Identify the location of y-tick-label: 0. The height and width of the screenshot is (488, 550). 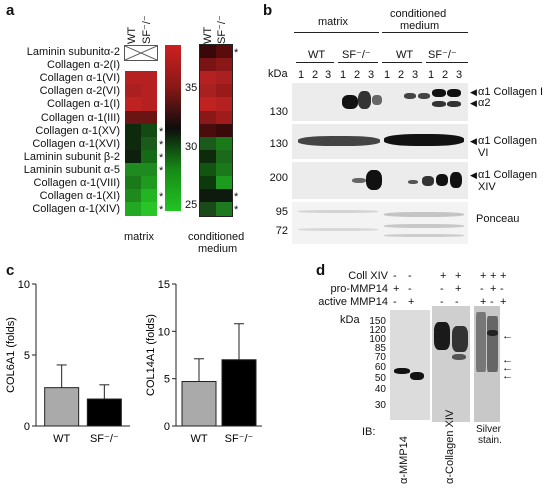
(27, 427).